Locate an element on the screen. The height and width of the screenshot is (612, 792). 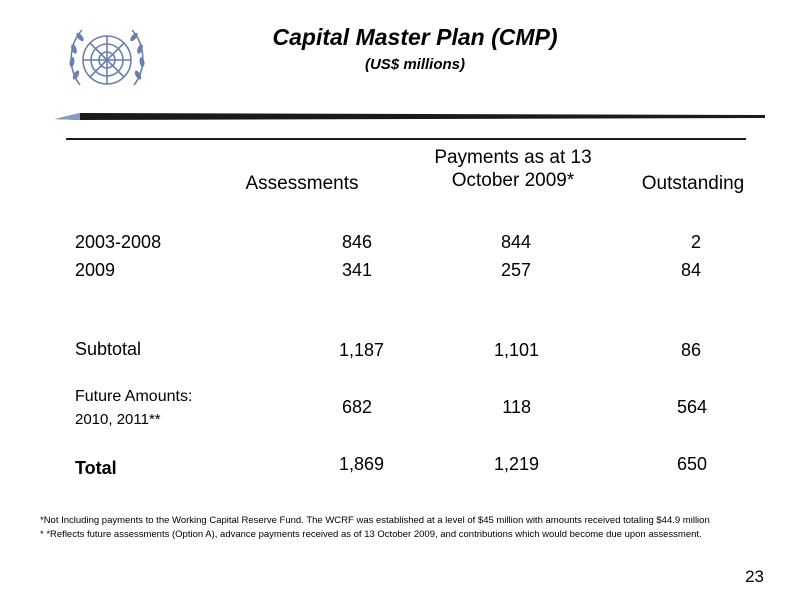
cell-assessments: 341 is located at coordinates (356, 270).